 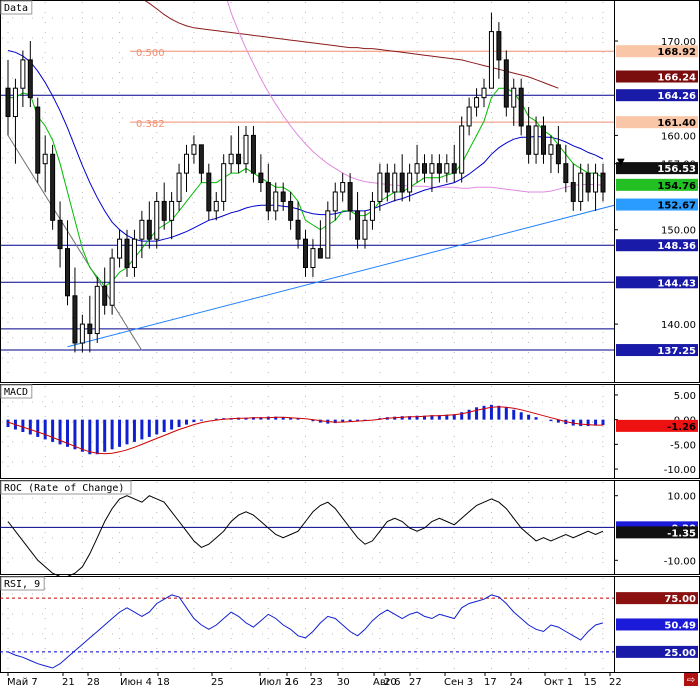 What do you see at coordinates (680, 653) in the screenshot?
I see `price-label: 25.00` at bounding box center [680, 653].